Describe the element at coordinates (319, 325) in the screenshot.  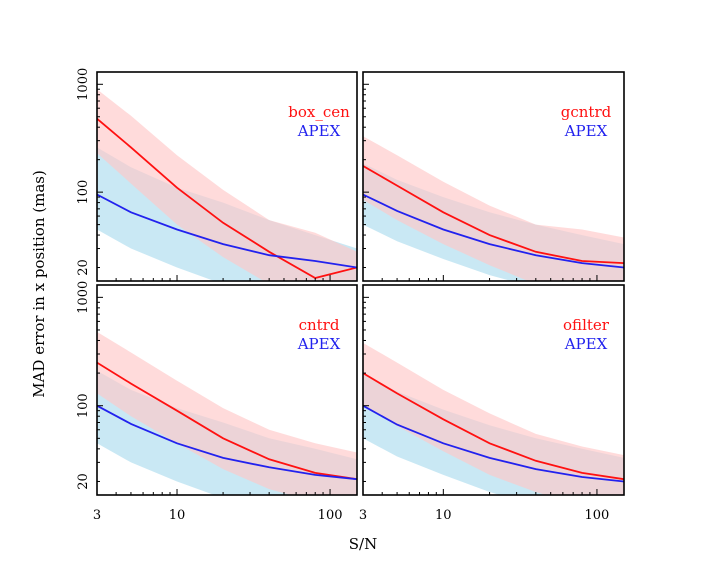
I see `legend-item-method: cntrd` at that location.